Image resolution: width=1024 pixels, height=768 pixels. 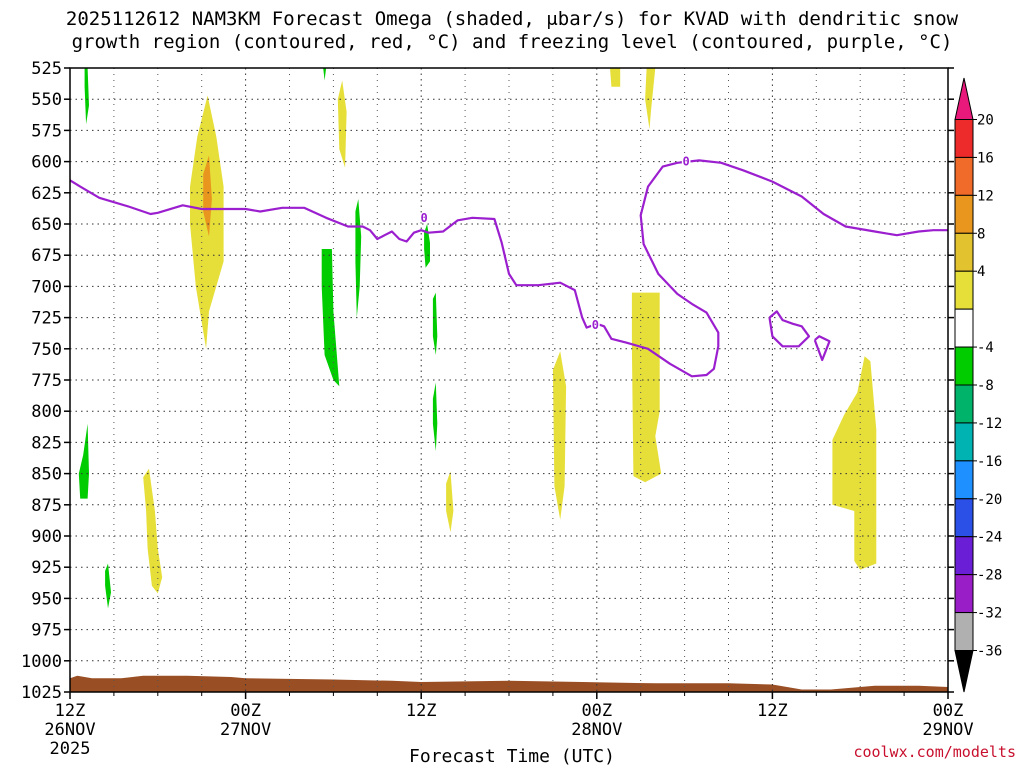 What do you see at coordinates (989, 424) in the screenshot?
I see `colorbar-label: -12` at bounding box center [989, 424].